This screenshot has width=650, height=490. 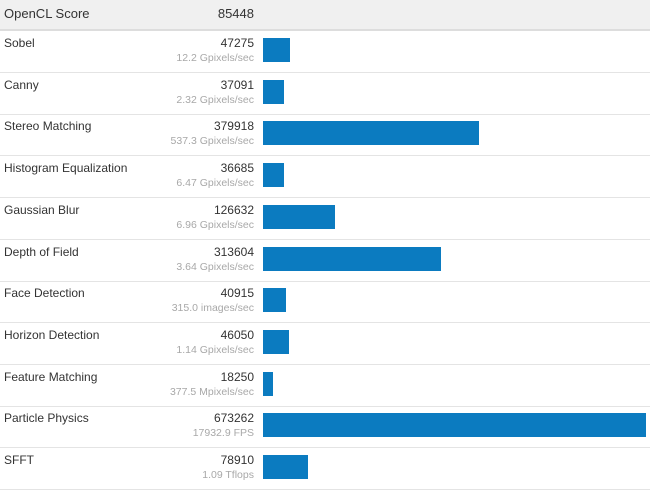 I want to click on benchmark-throughput: 1.09 Tflops, so click(x=228, y=475).